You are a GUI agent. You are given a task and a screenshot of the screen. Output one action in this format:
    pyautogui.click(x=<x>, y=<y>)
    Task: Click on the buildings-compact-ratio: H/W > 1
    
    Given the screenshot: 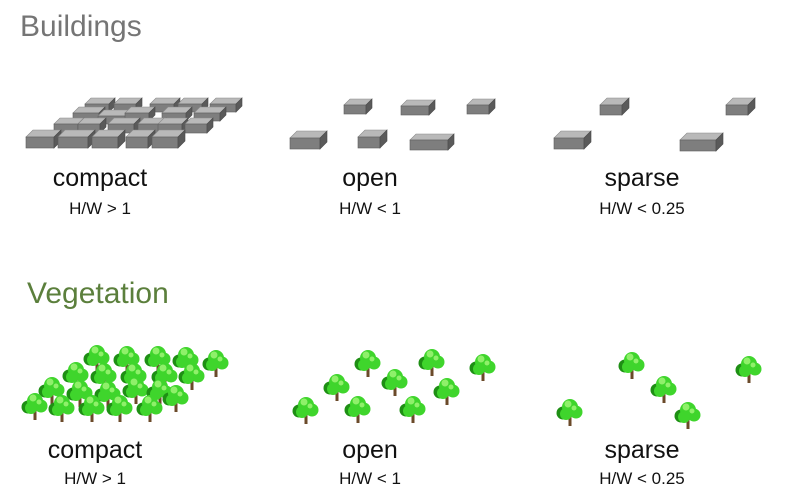 What is the action you would take?
    pyautogui.click(x=100, y=208)
    